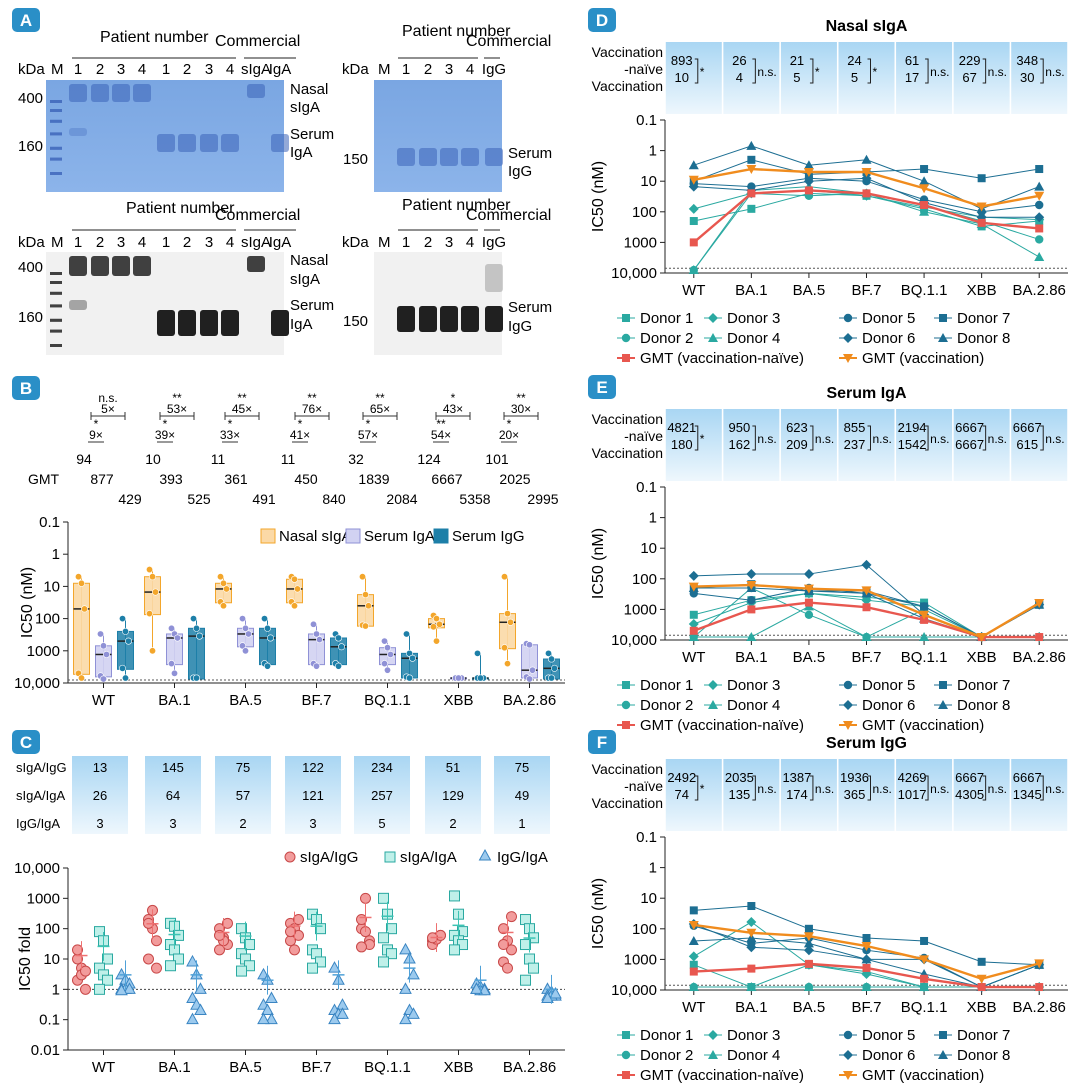 The width and height of the screenshot is (1080, 1088). Describe the element at coordinates (983, 685) in the screenshot. I see `legend-label: Donor 7` at that location.